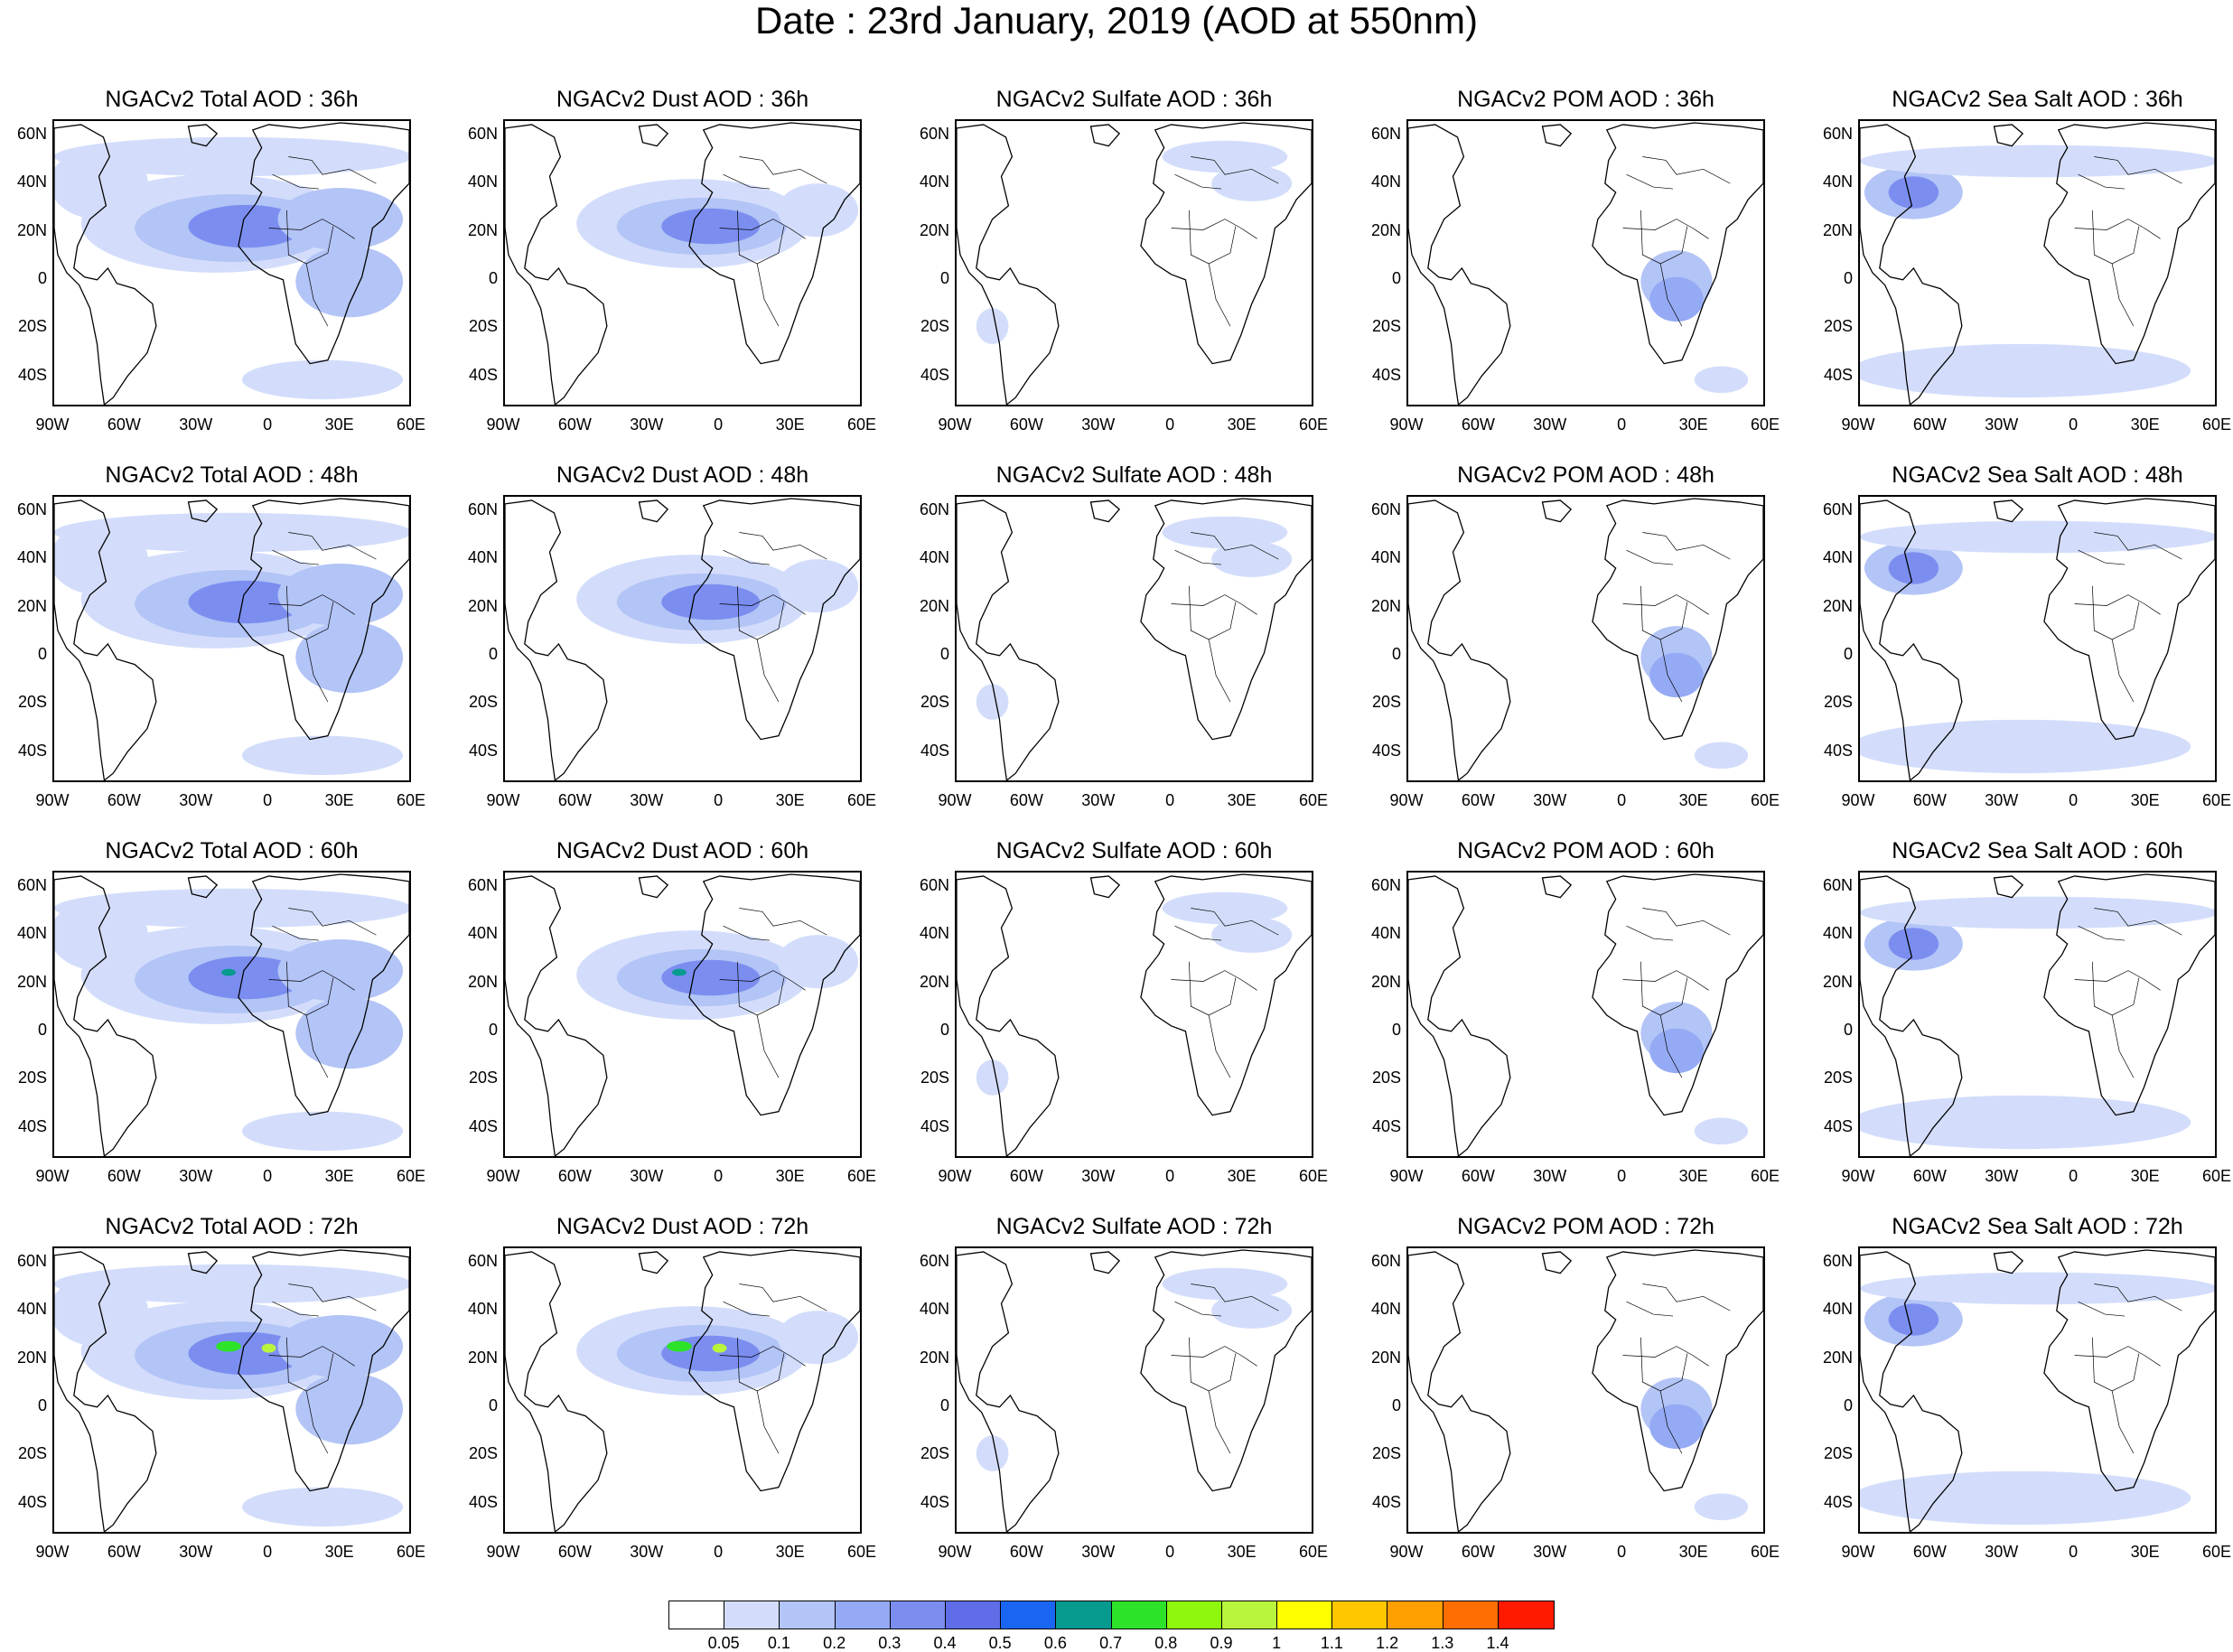  I want to click on colorbar-label: 0.5, so click(1000, 1643).